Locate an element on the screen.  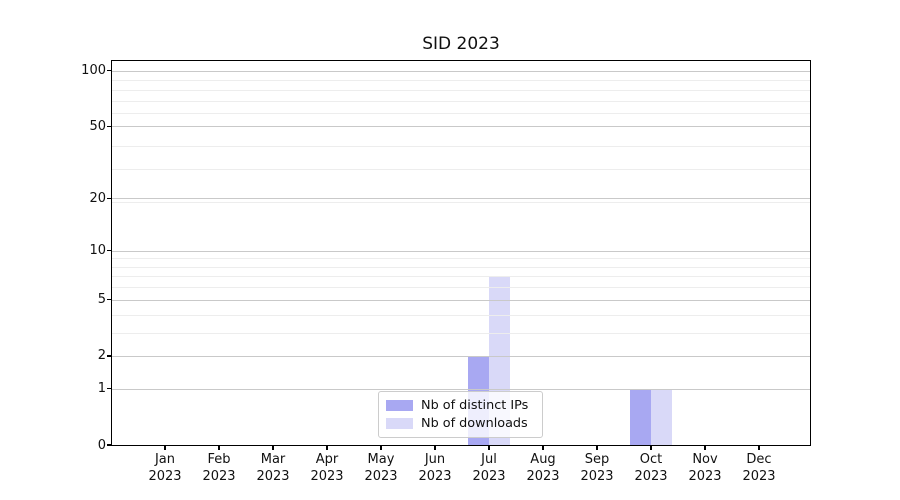
x-tick-label: Jan 2023 is located at coordinates (165, 468).